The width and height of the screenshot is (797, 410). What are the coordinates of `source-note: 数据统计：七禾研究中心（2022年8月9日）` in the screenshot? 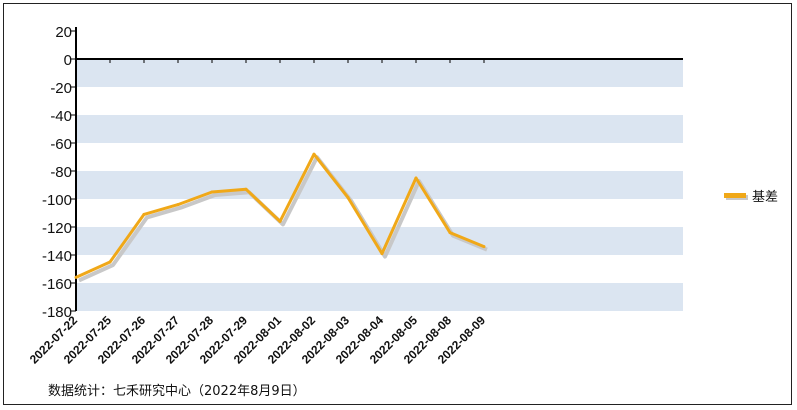 It's located at (177, 391).